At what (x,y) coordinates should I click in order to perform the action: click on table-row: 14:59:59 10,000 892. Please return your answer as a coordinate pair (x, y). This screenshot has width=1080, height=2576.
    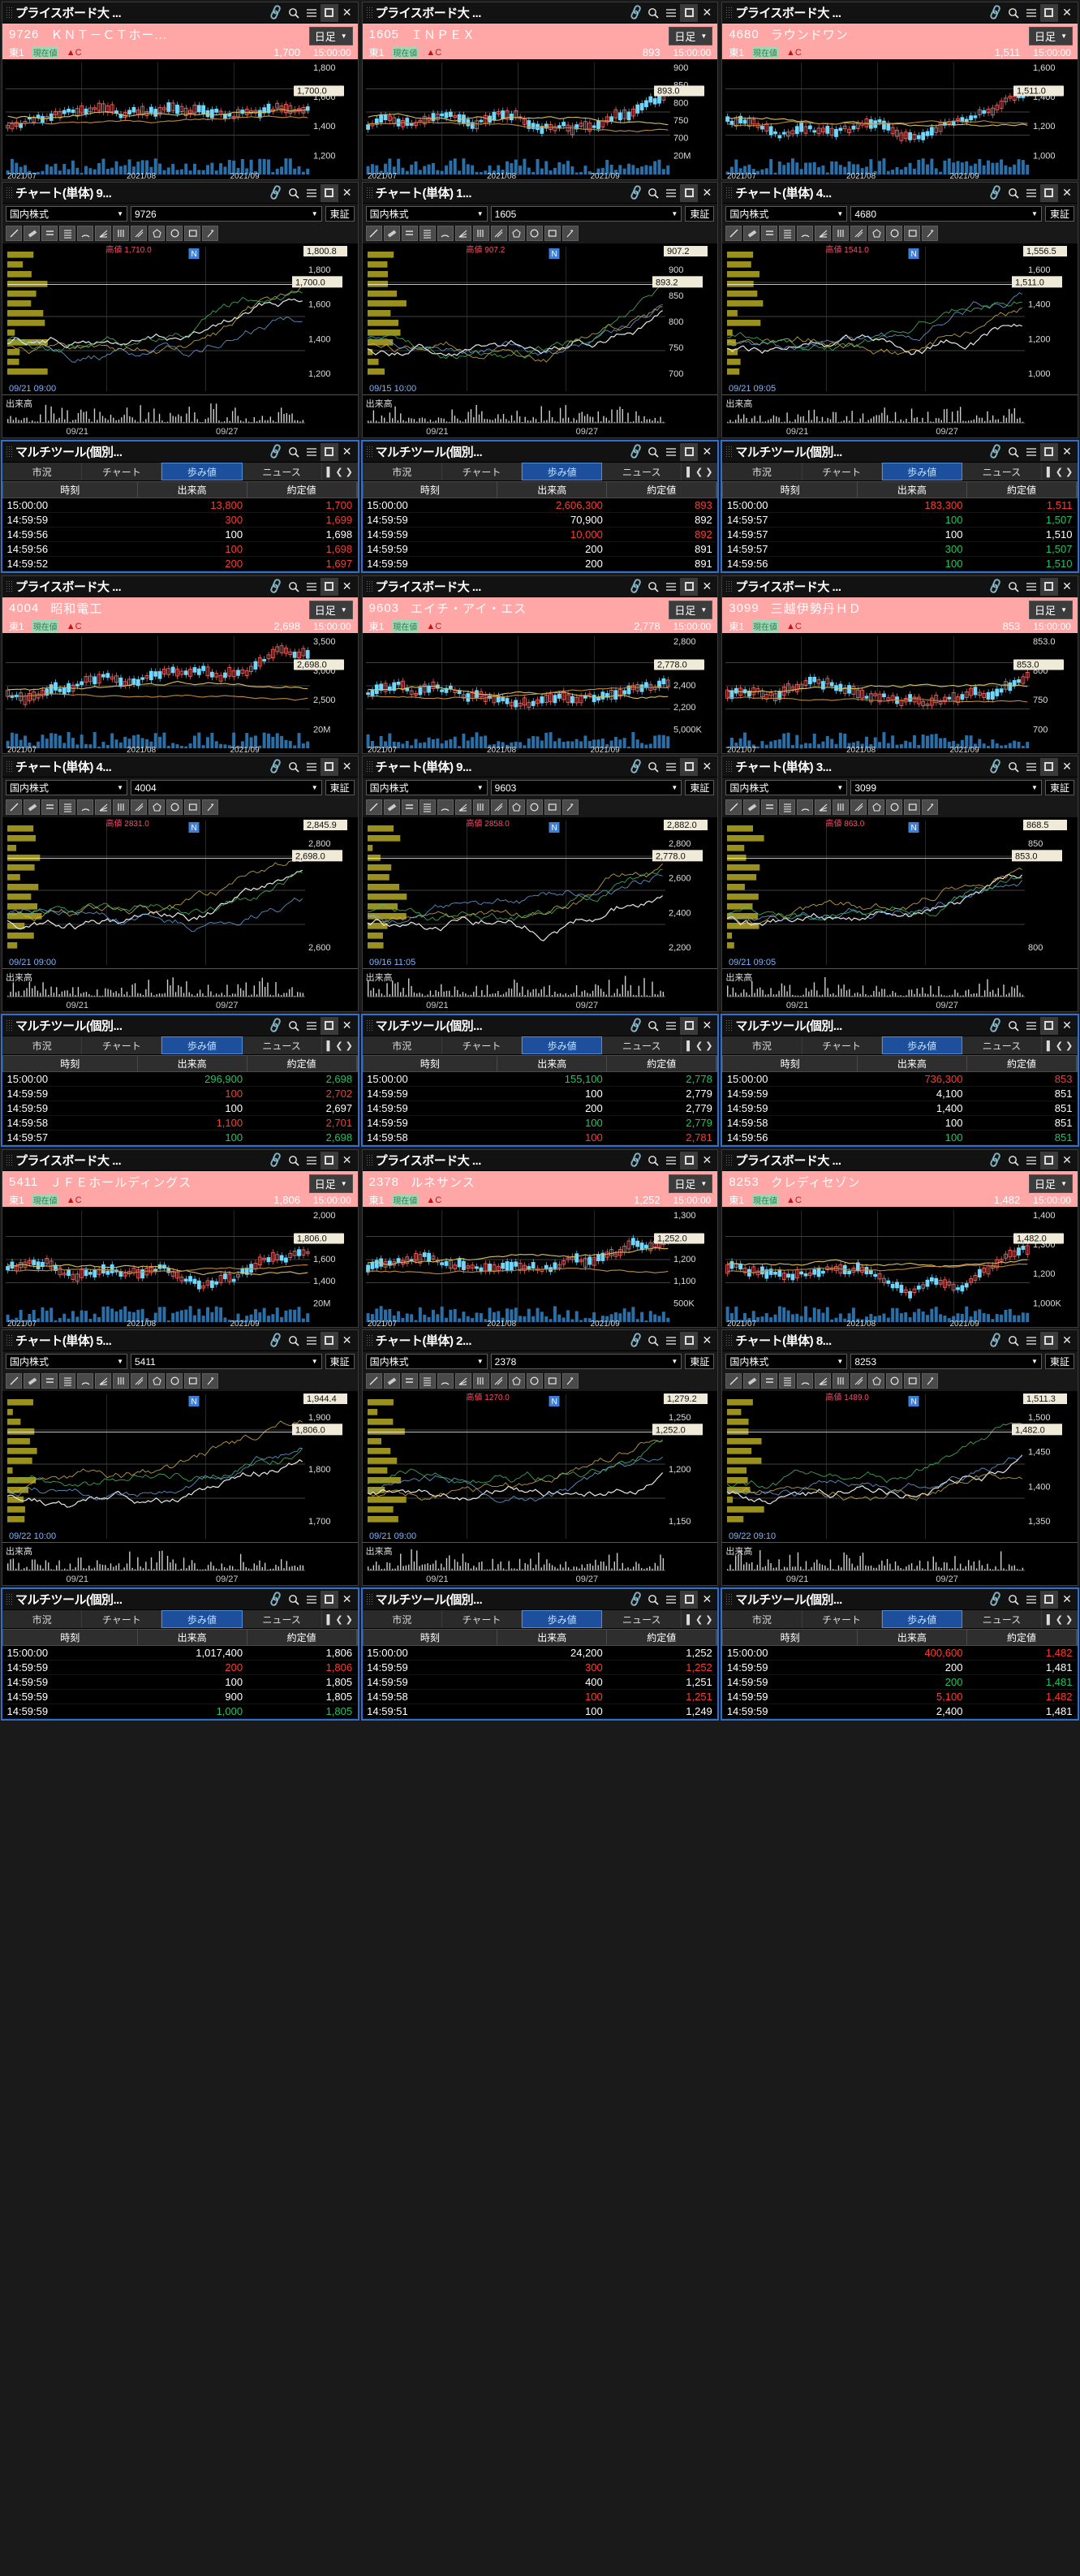
    Looking at the image, I should click on (540, 535).